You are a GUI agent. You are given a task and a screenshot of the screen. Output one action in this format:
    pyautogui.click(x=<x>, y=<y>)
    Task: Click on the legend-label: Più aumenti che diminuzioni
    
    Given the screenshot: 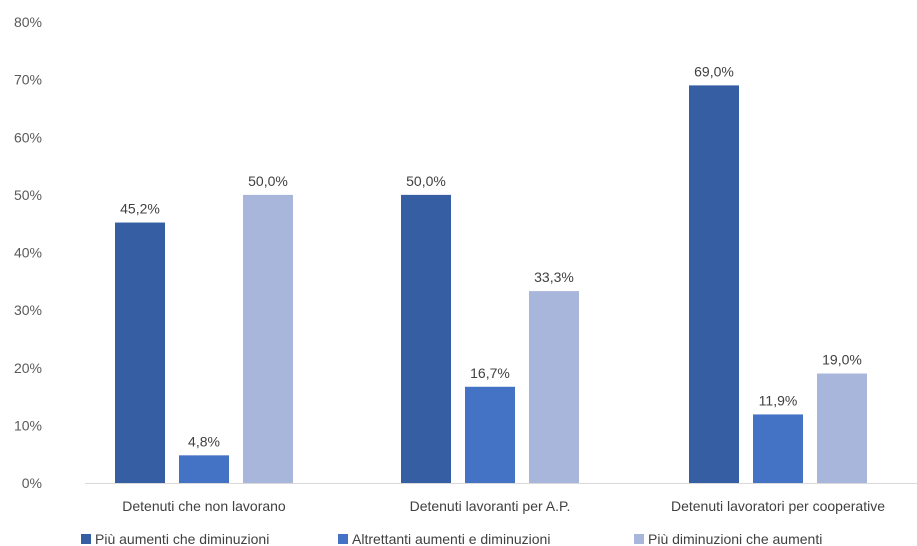 What is the action you would take?
    pyautogui.click(x=182, y=538)
    